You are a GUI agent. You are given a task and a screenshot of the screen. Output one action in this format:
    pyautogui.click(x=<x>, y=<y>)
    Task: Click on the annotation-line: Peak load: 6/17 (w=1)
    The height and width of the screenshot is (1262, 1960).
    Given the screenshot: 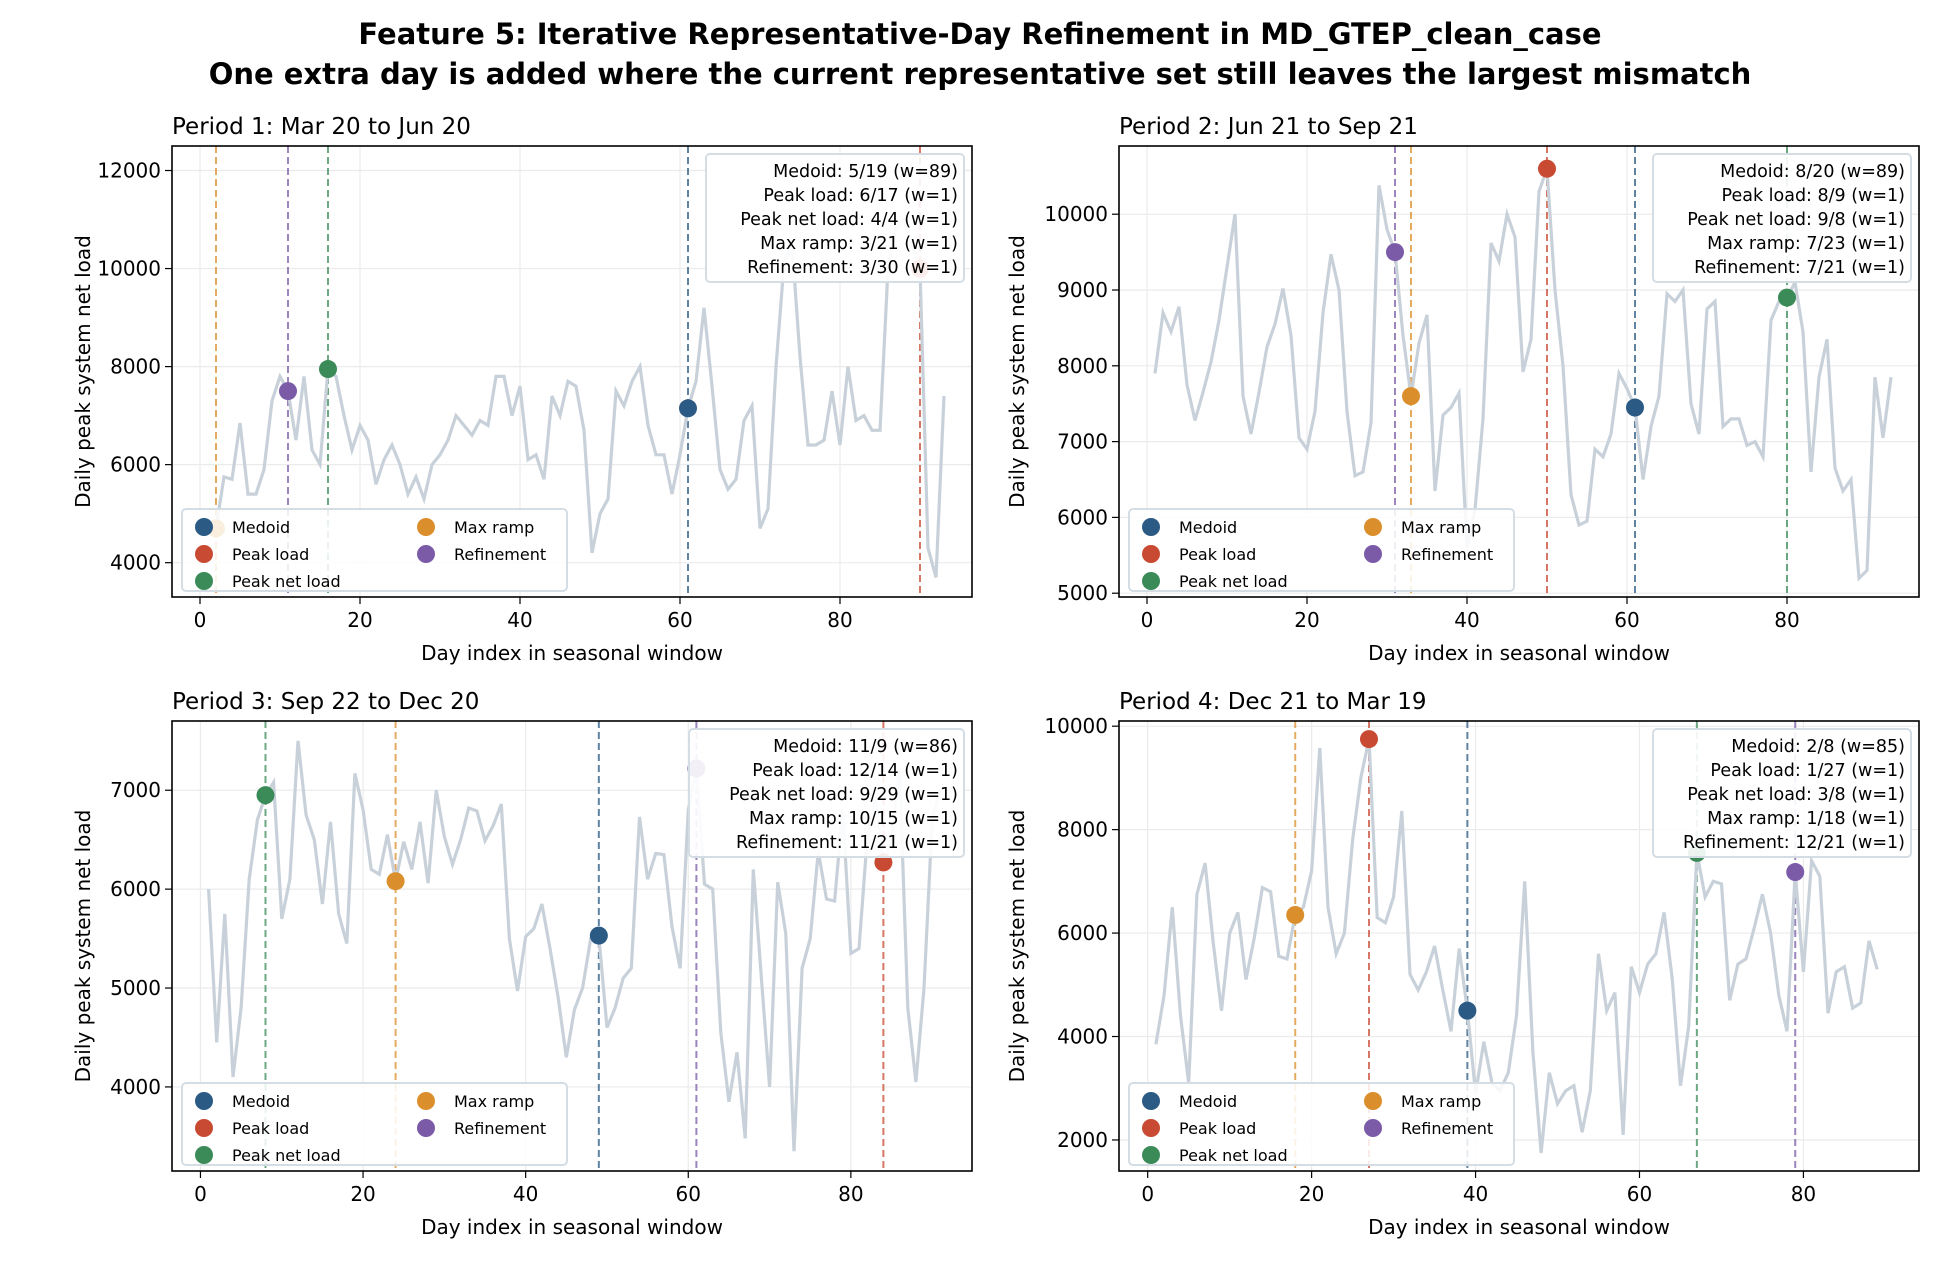 What is the action you would take?
    pyautogui.click(x=860, y=196)
    